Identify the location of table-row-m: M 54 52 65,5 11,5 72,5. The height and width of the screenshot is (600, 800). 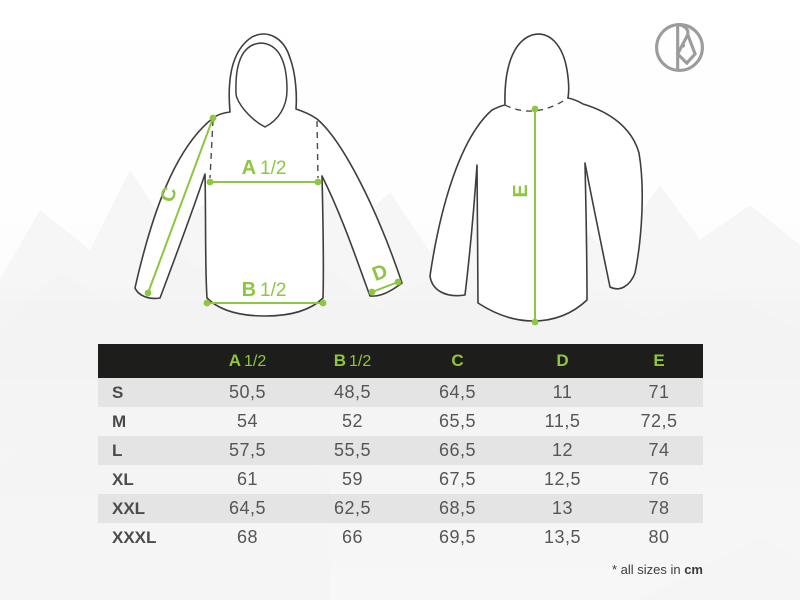
(400, 421).